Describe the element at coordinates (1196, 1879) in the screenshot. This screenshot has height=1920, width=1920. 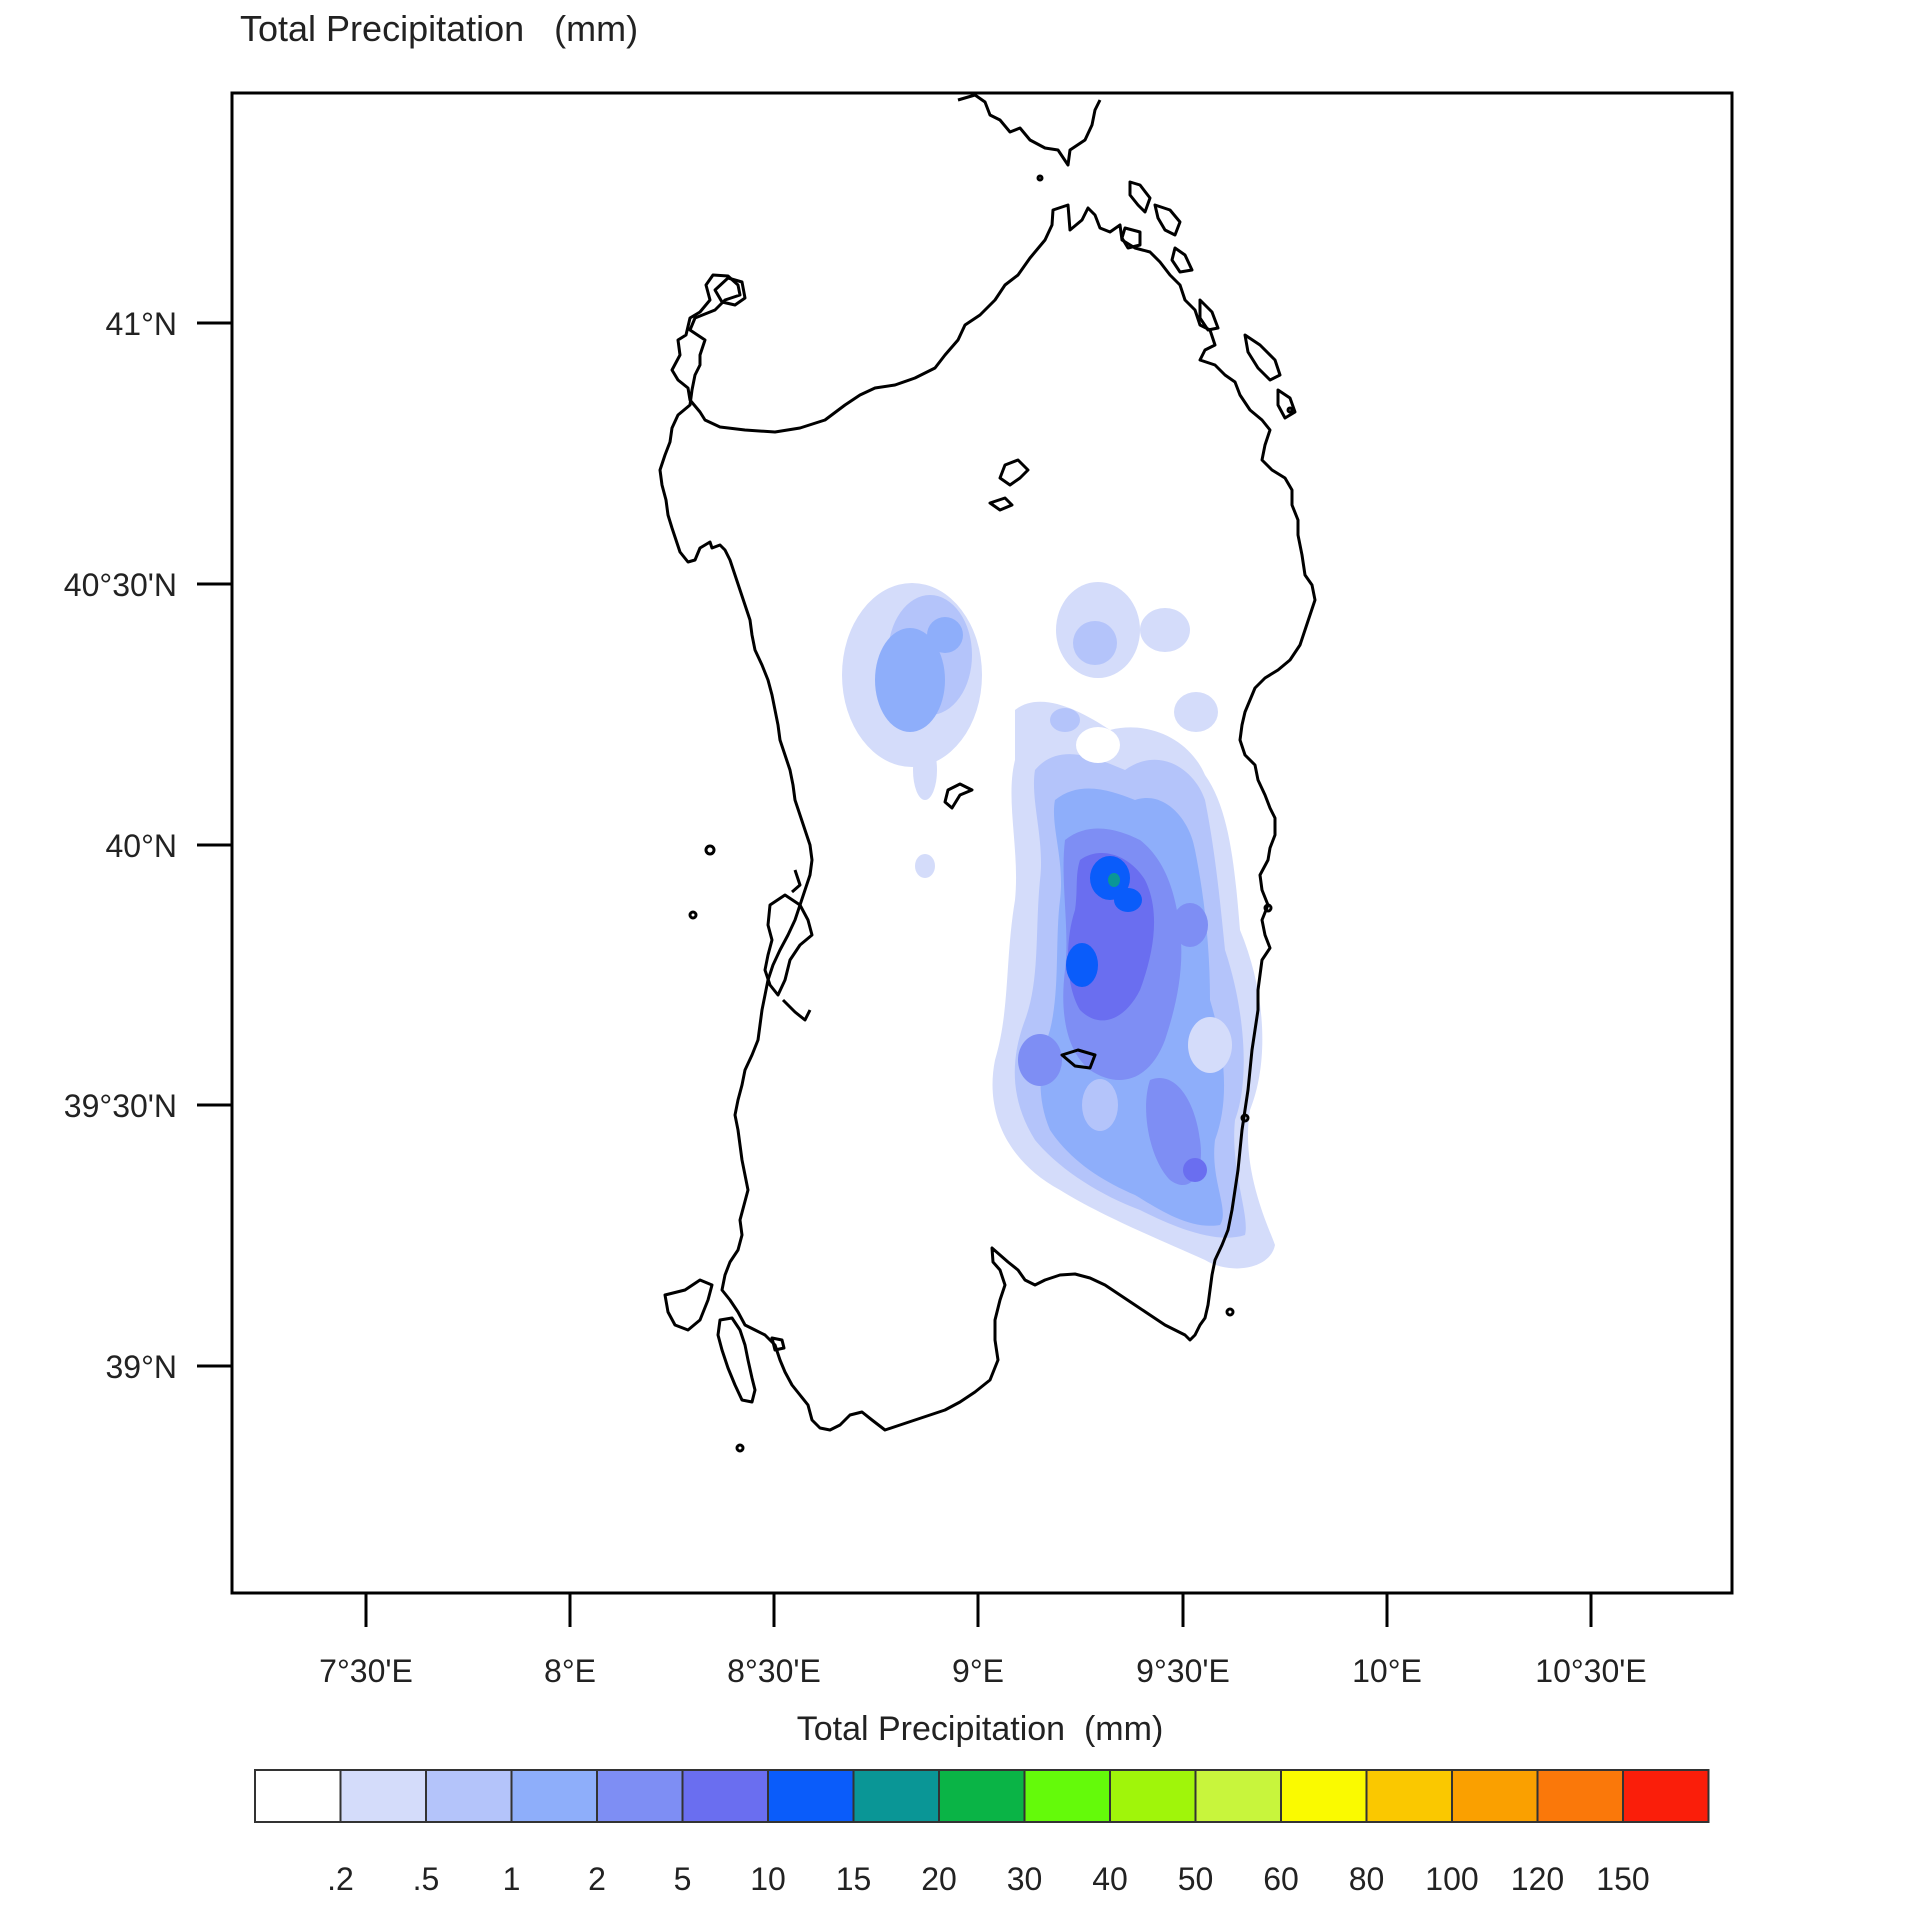
I see `colorbar-label: 50` at that location.